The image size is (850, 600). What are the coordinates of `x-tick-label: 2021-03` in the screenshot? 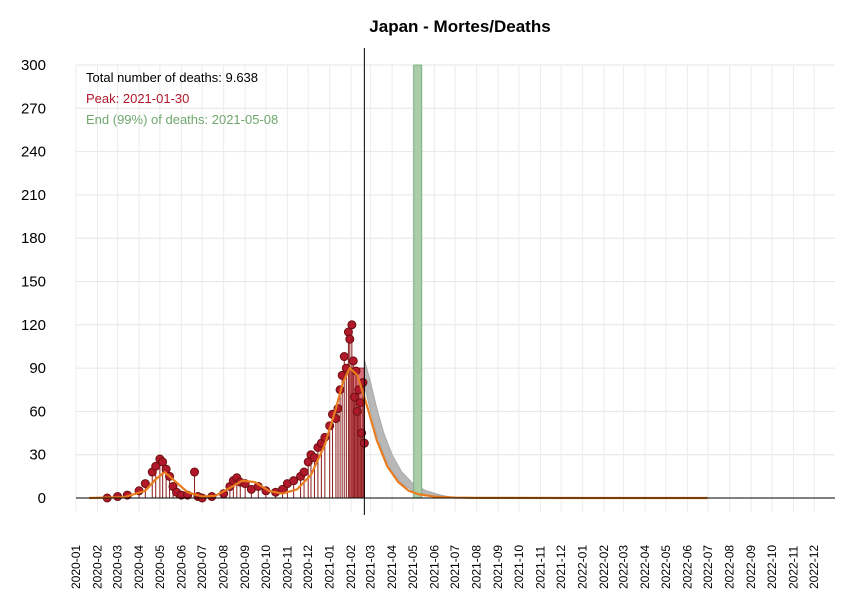 It's located at (371, 567).